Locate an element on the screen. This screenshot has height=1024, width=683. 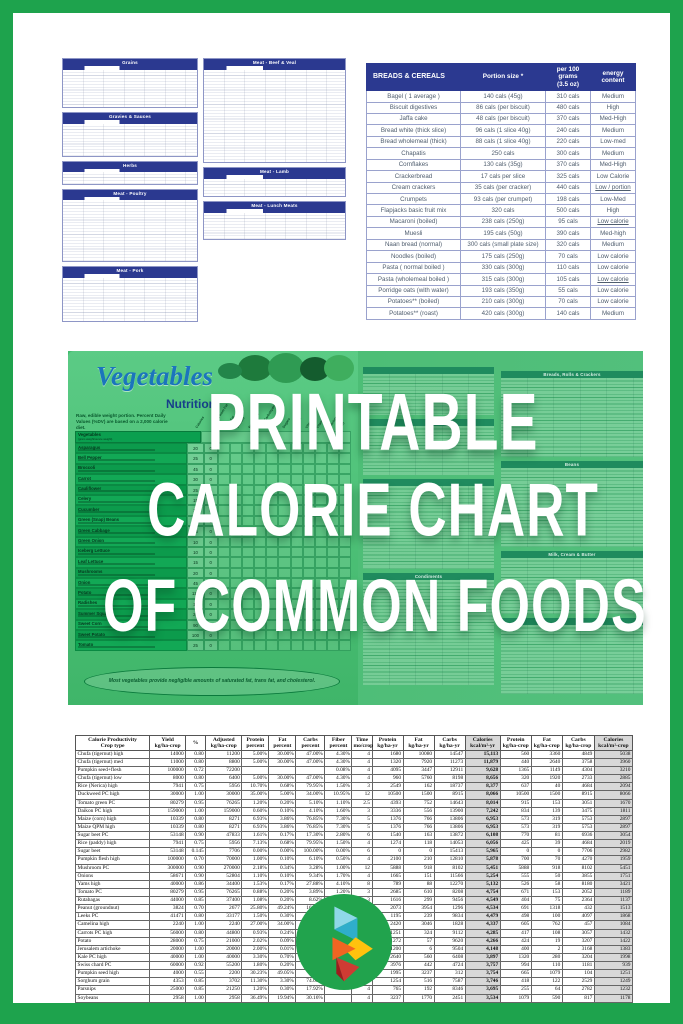
crop-value-cell: 3237 is located at coordinates (418, 974).